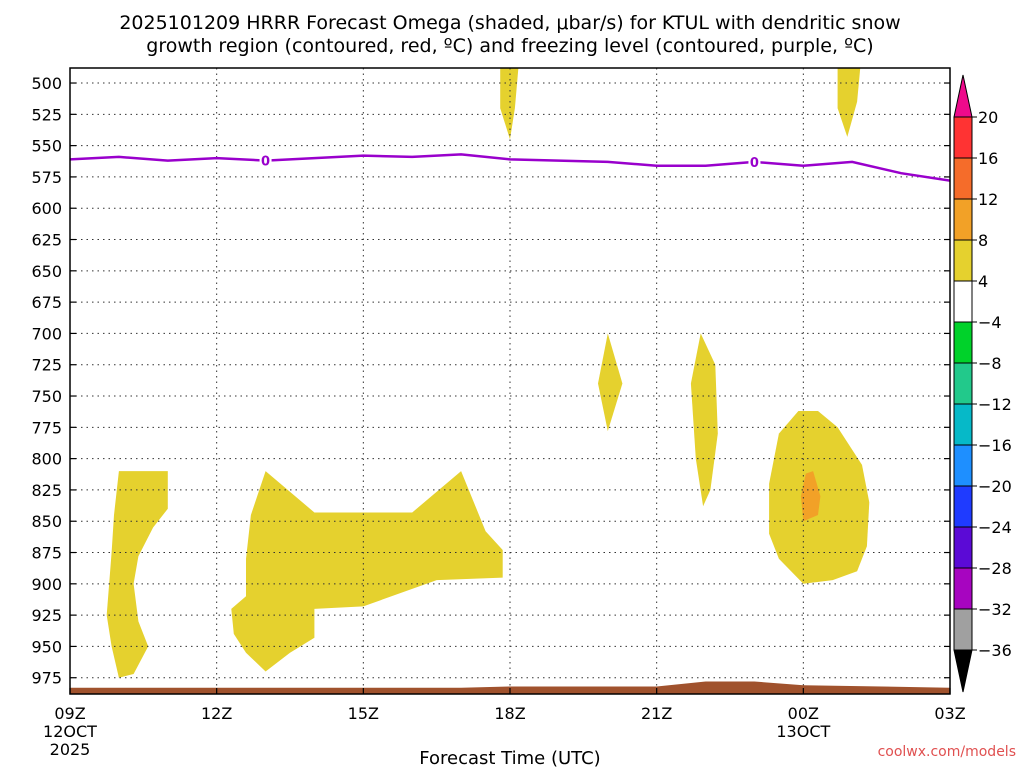 The height and width of the screenshot is (768, 1024). Describe the element at coordinates (46, 521) in the screenshot. I see `y-tick-label-850: 850` at that location.